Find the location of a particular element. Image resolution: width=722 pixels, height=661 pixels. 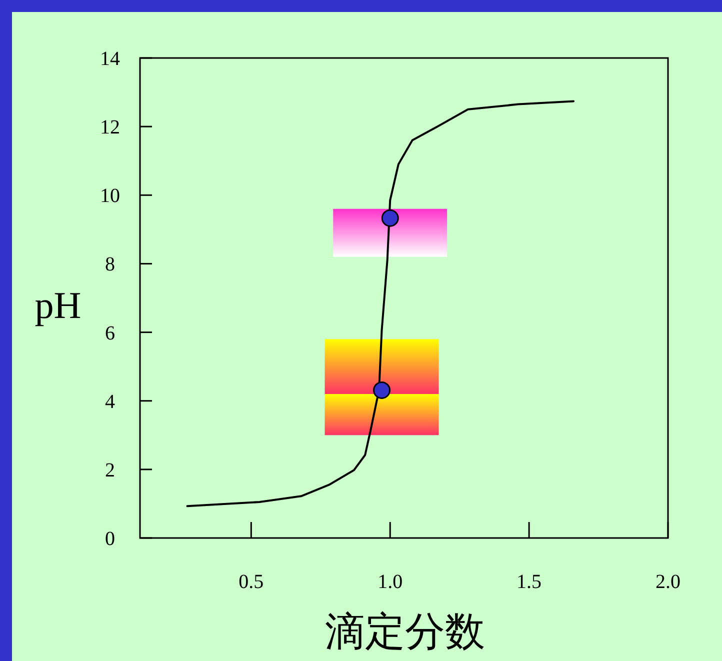

y-tick-label: 10 is located at coordinates (110, 196).